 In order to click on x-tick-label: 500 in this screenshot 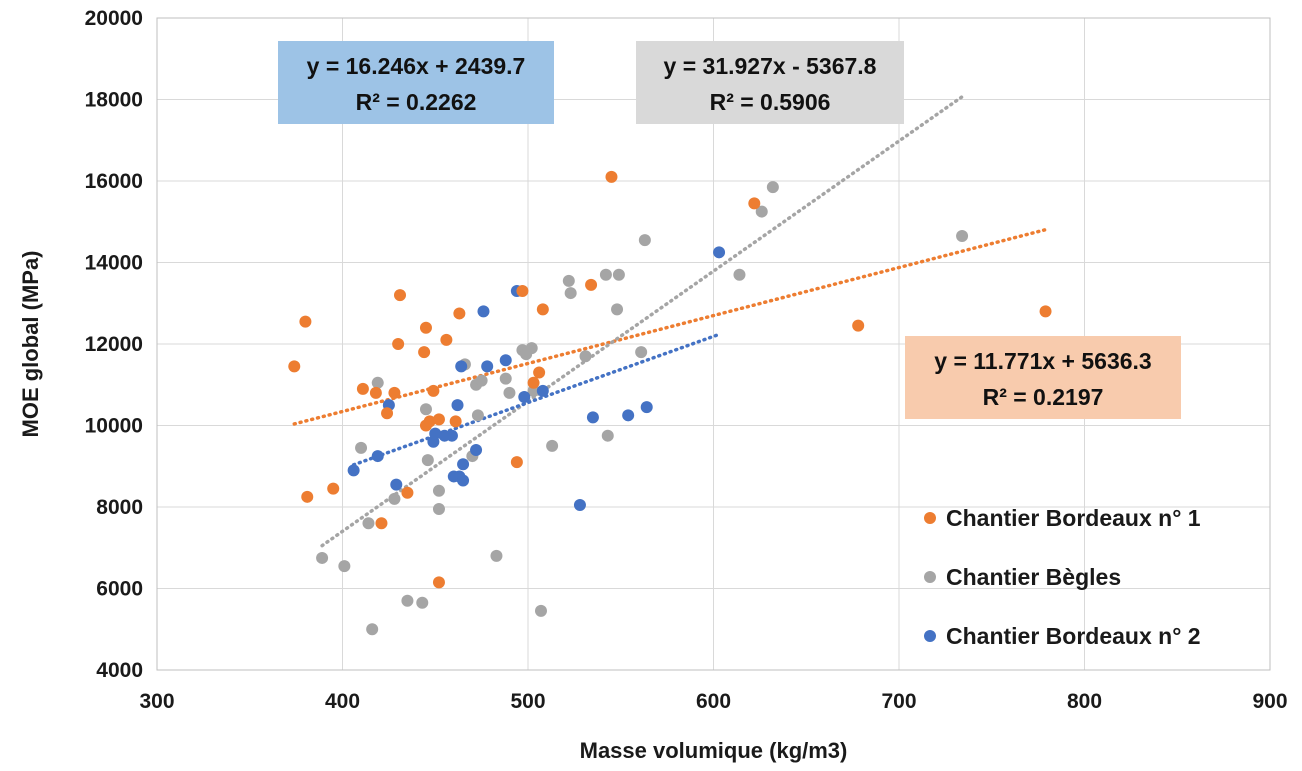, I will do `click(527, 701)`.